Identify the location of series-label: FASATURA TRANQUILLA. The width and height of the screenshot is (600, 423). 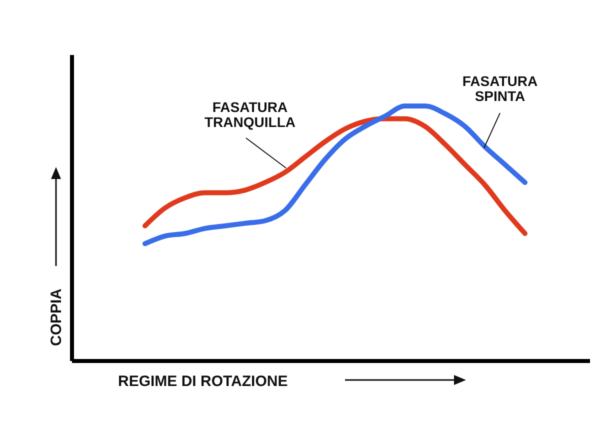
(250, 114).